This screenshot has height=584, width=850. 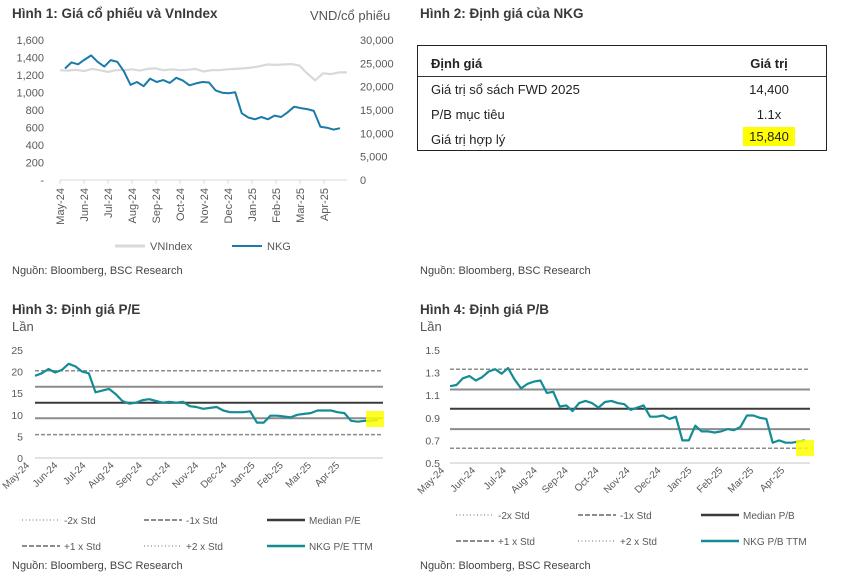 What do you see at coordinates (35, 164) in the screenshot?
I see `y-left-tick-label: 200` at bounding box center [35, 164].